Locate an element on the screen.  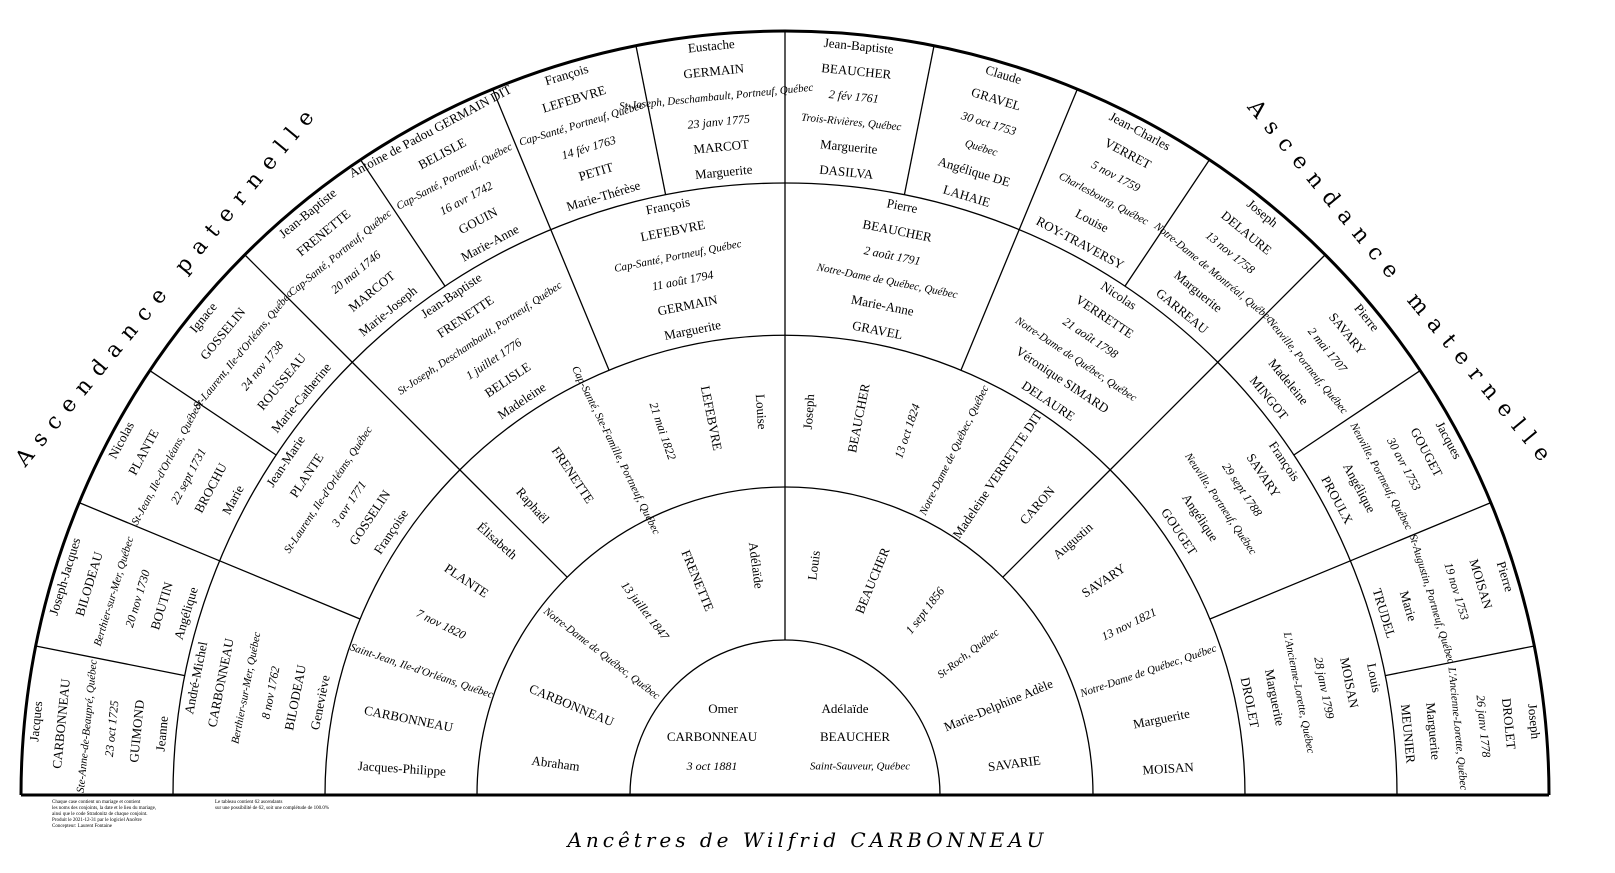
cell-line: Adélaïde is located at coordinates (756, 565).